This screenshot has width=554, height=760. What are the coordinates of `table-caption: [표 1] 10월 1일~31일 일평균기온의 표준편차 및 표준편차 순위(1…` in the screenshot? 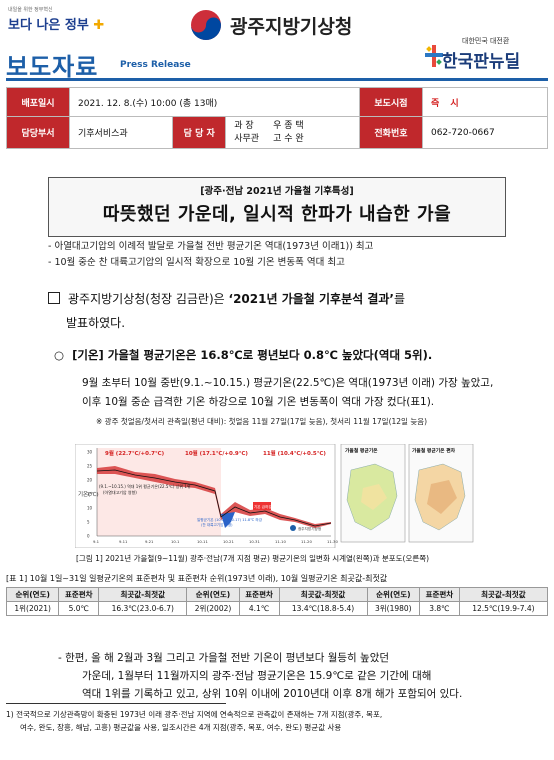 It's located at (197, 578).